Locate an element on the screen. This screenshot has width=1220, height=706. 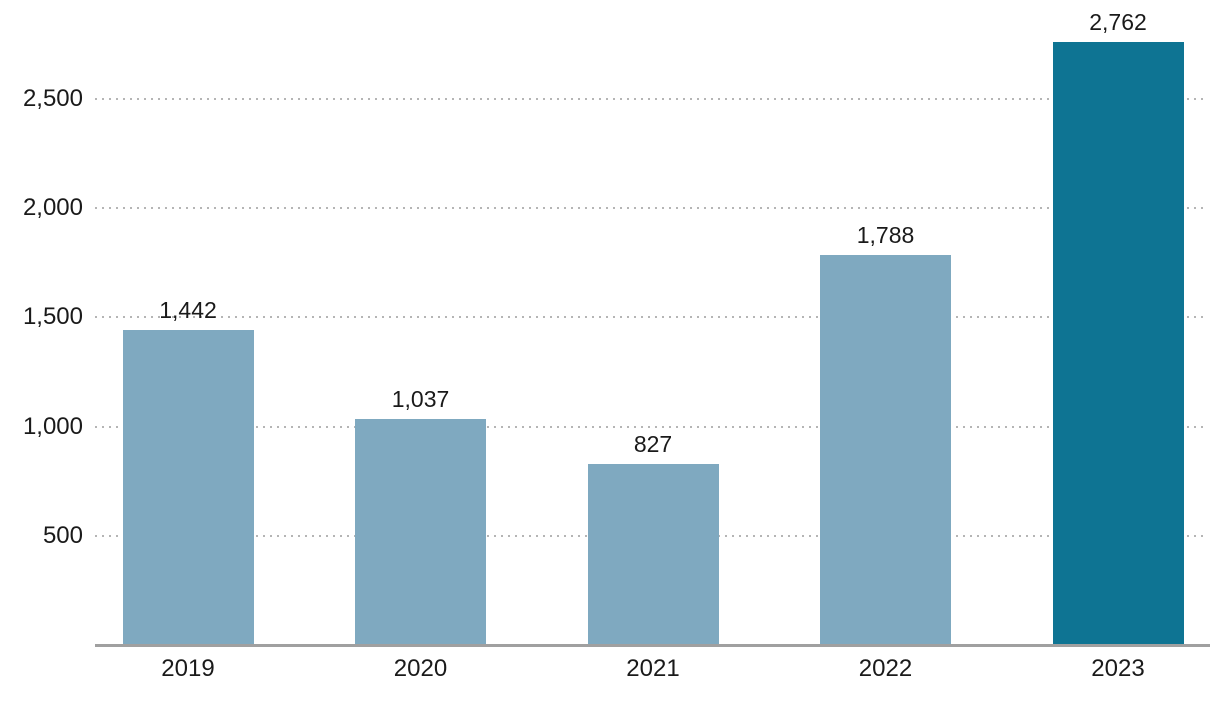
bar-2023 is located at coordinates (1118, 343).